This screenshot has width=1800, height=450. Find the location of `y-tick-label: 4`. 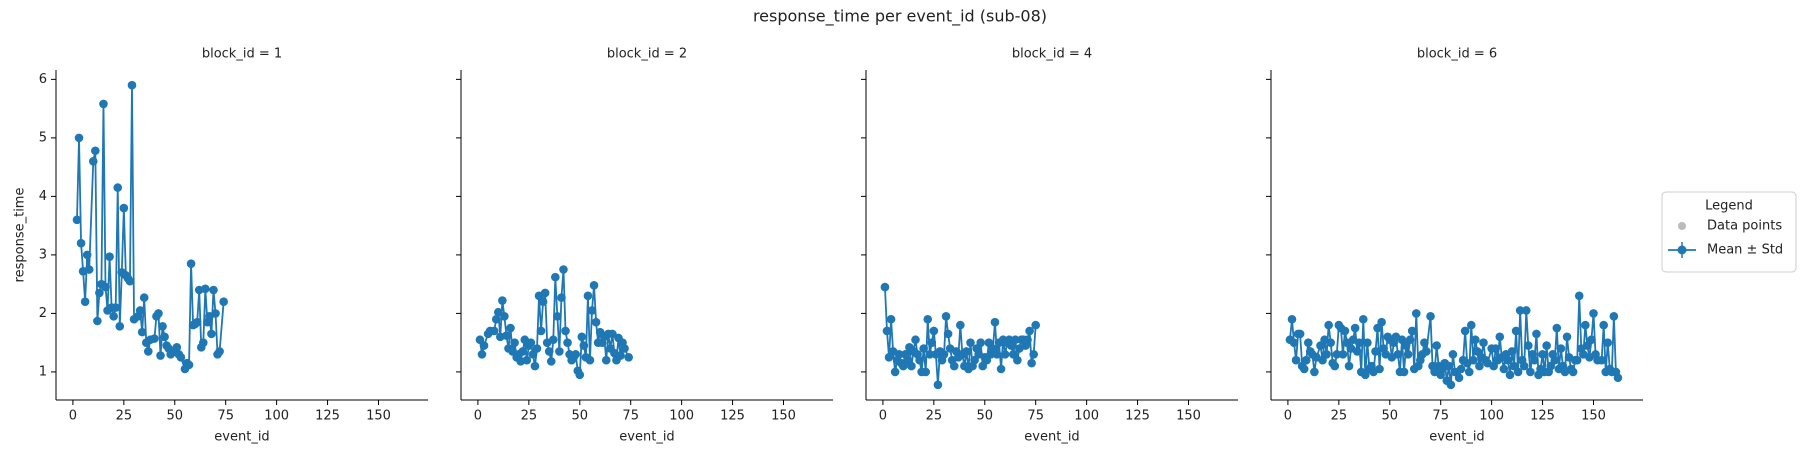

y-tick-label: 4 is located at coordinates (43, 196).